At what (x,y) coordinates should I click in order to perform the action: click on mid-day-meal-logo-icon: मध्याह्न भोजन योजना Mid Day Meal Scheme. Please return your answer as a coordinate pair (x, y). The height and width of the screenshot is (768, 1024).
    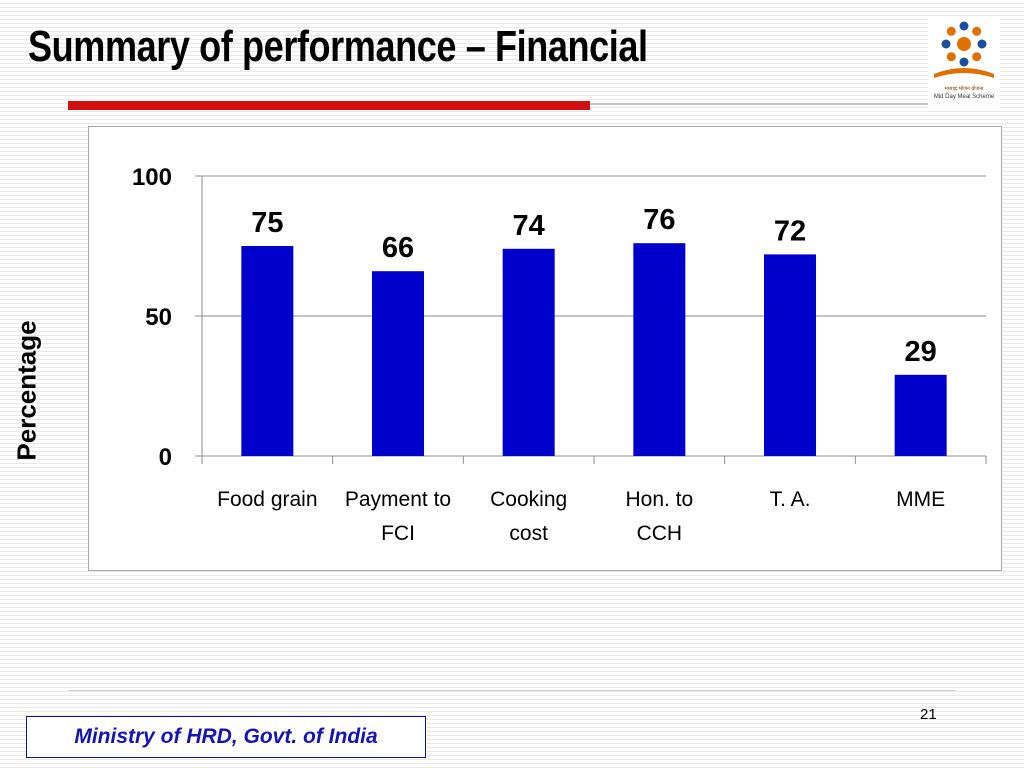
    Looking at the image, I should click on (964, 63).